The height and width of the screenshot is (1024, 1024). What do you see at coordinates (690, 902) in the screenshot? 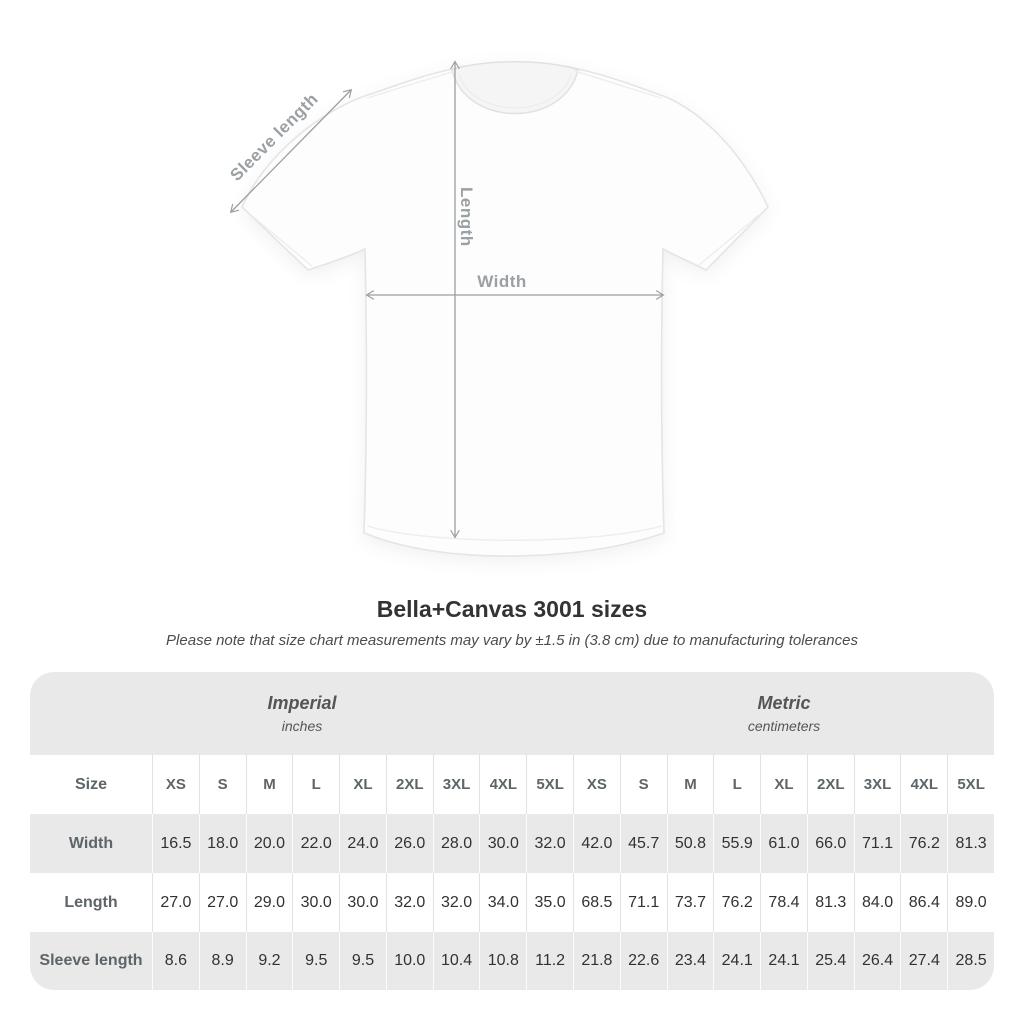
I see `value-cell-metric: 73.7` at bounding box center [690, 902].